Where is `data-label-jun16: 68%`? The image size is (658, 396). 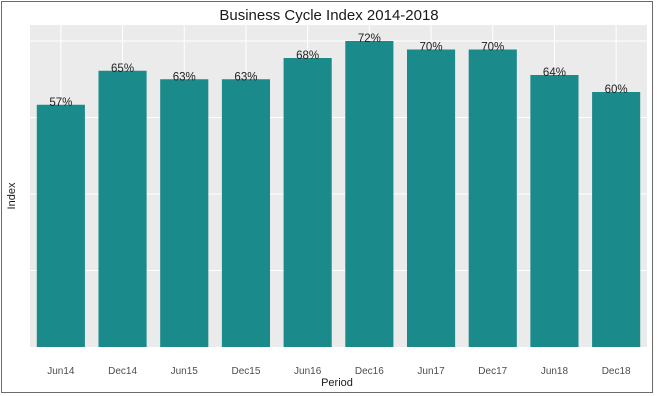
data-label-jun16: 68% is located at coordinates (307, 56).